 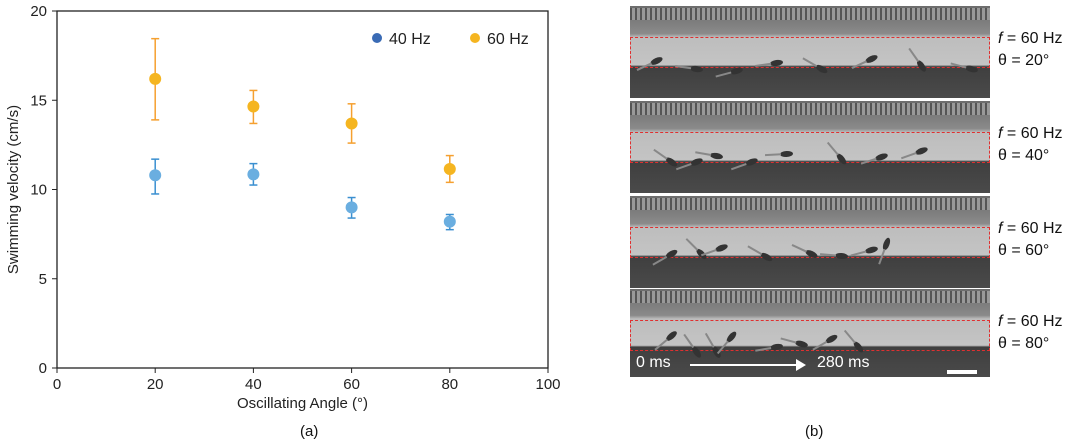 What do you see at coordinates (302, 403) in the screenshot?
I see `x-axis-label: Oscillating Angle (°)` at bounding box center [302, 403].